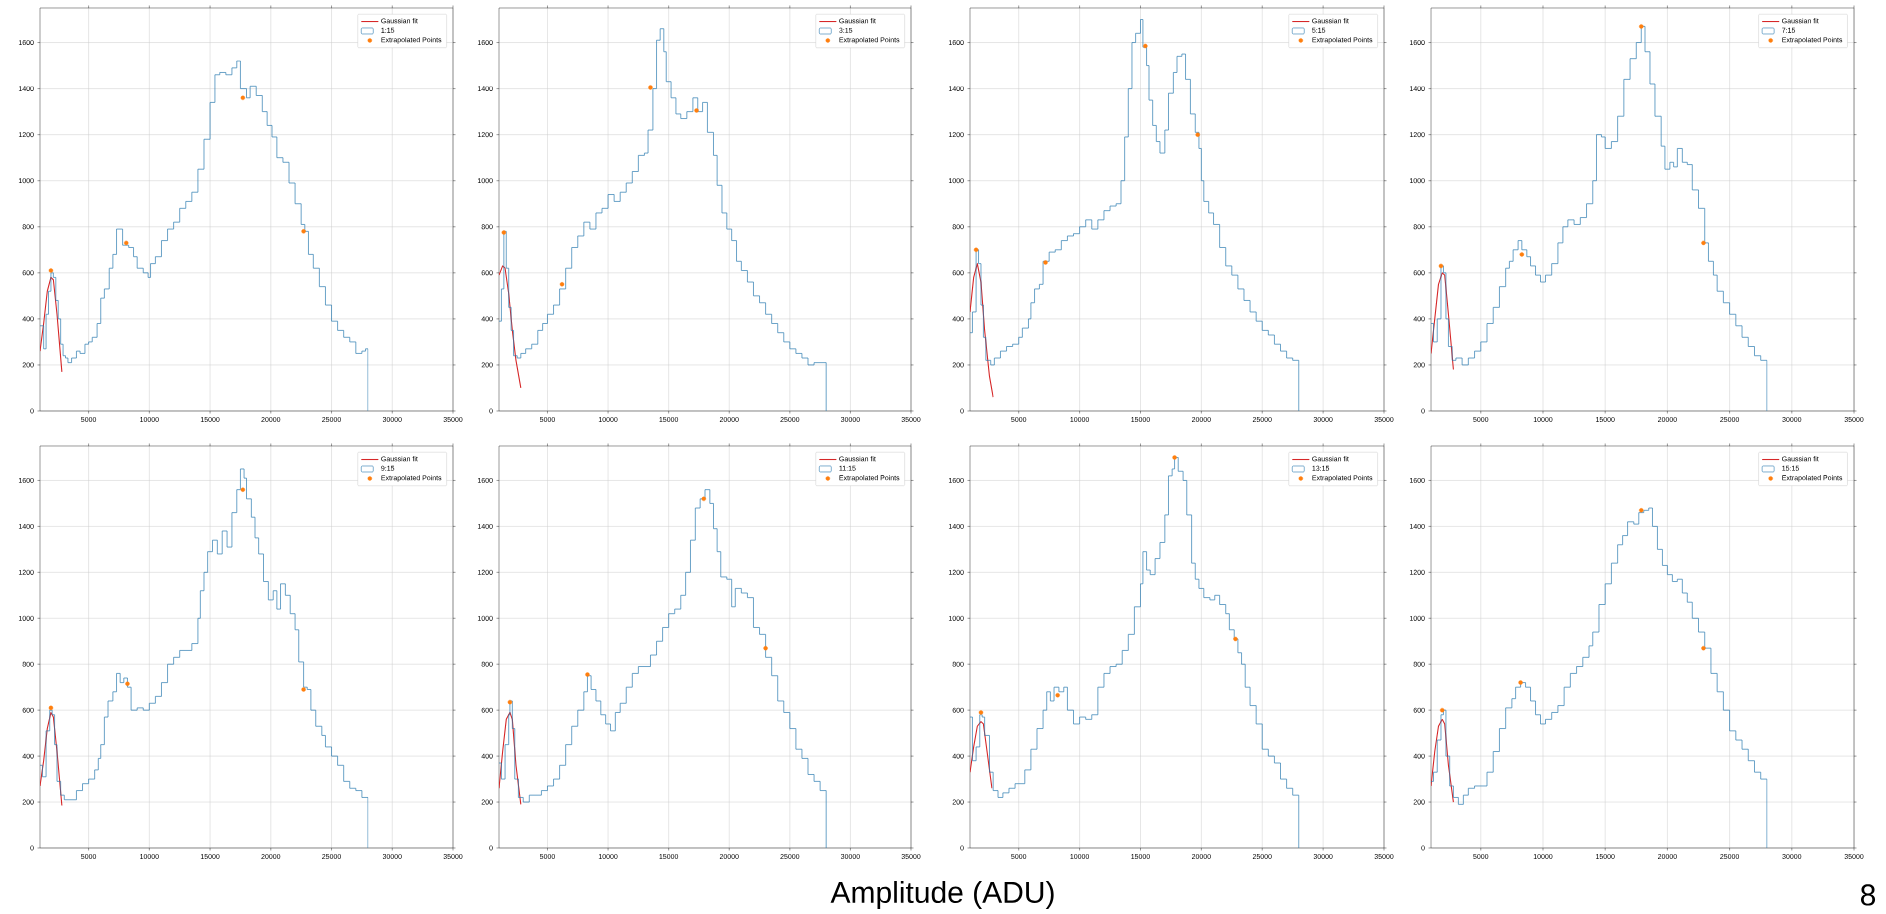 Image resolution: width=1886 pixels, height=914 pixels. I want to click on text: 8, so click(1868, 895).